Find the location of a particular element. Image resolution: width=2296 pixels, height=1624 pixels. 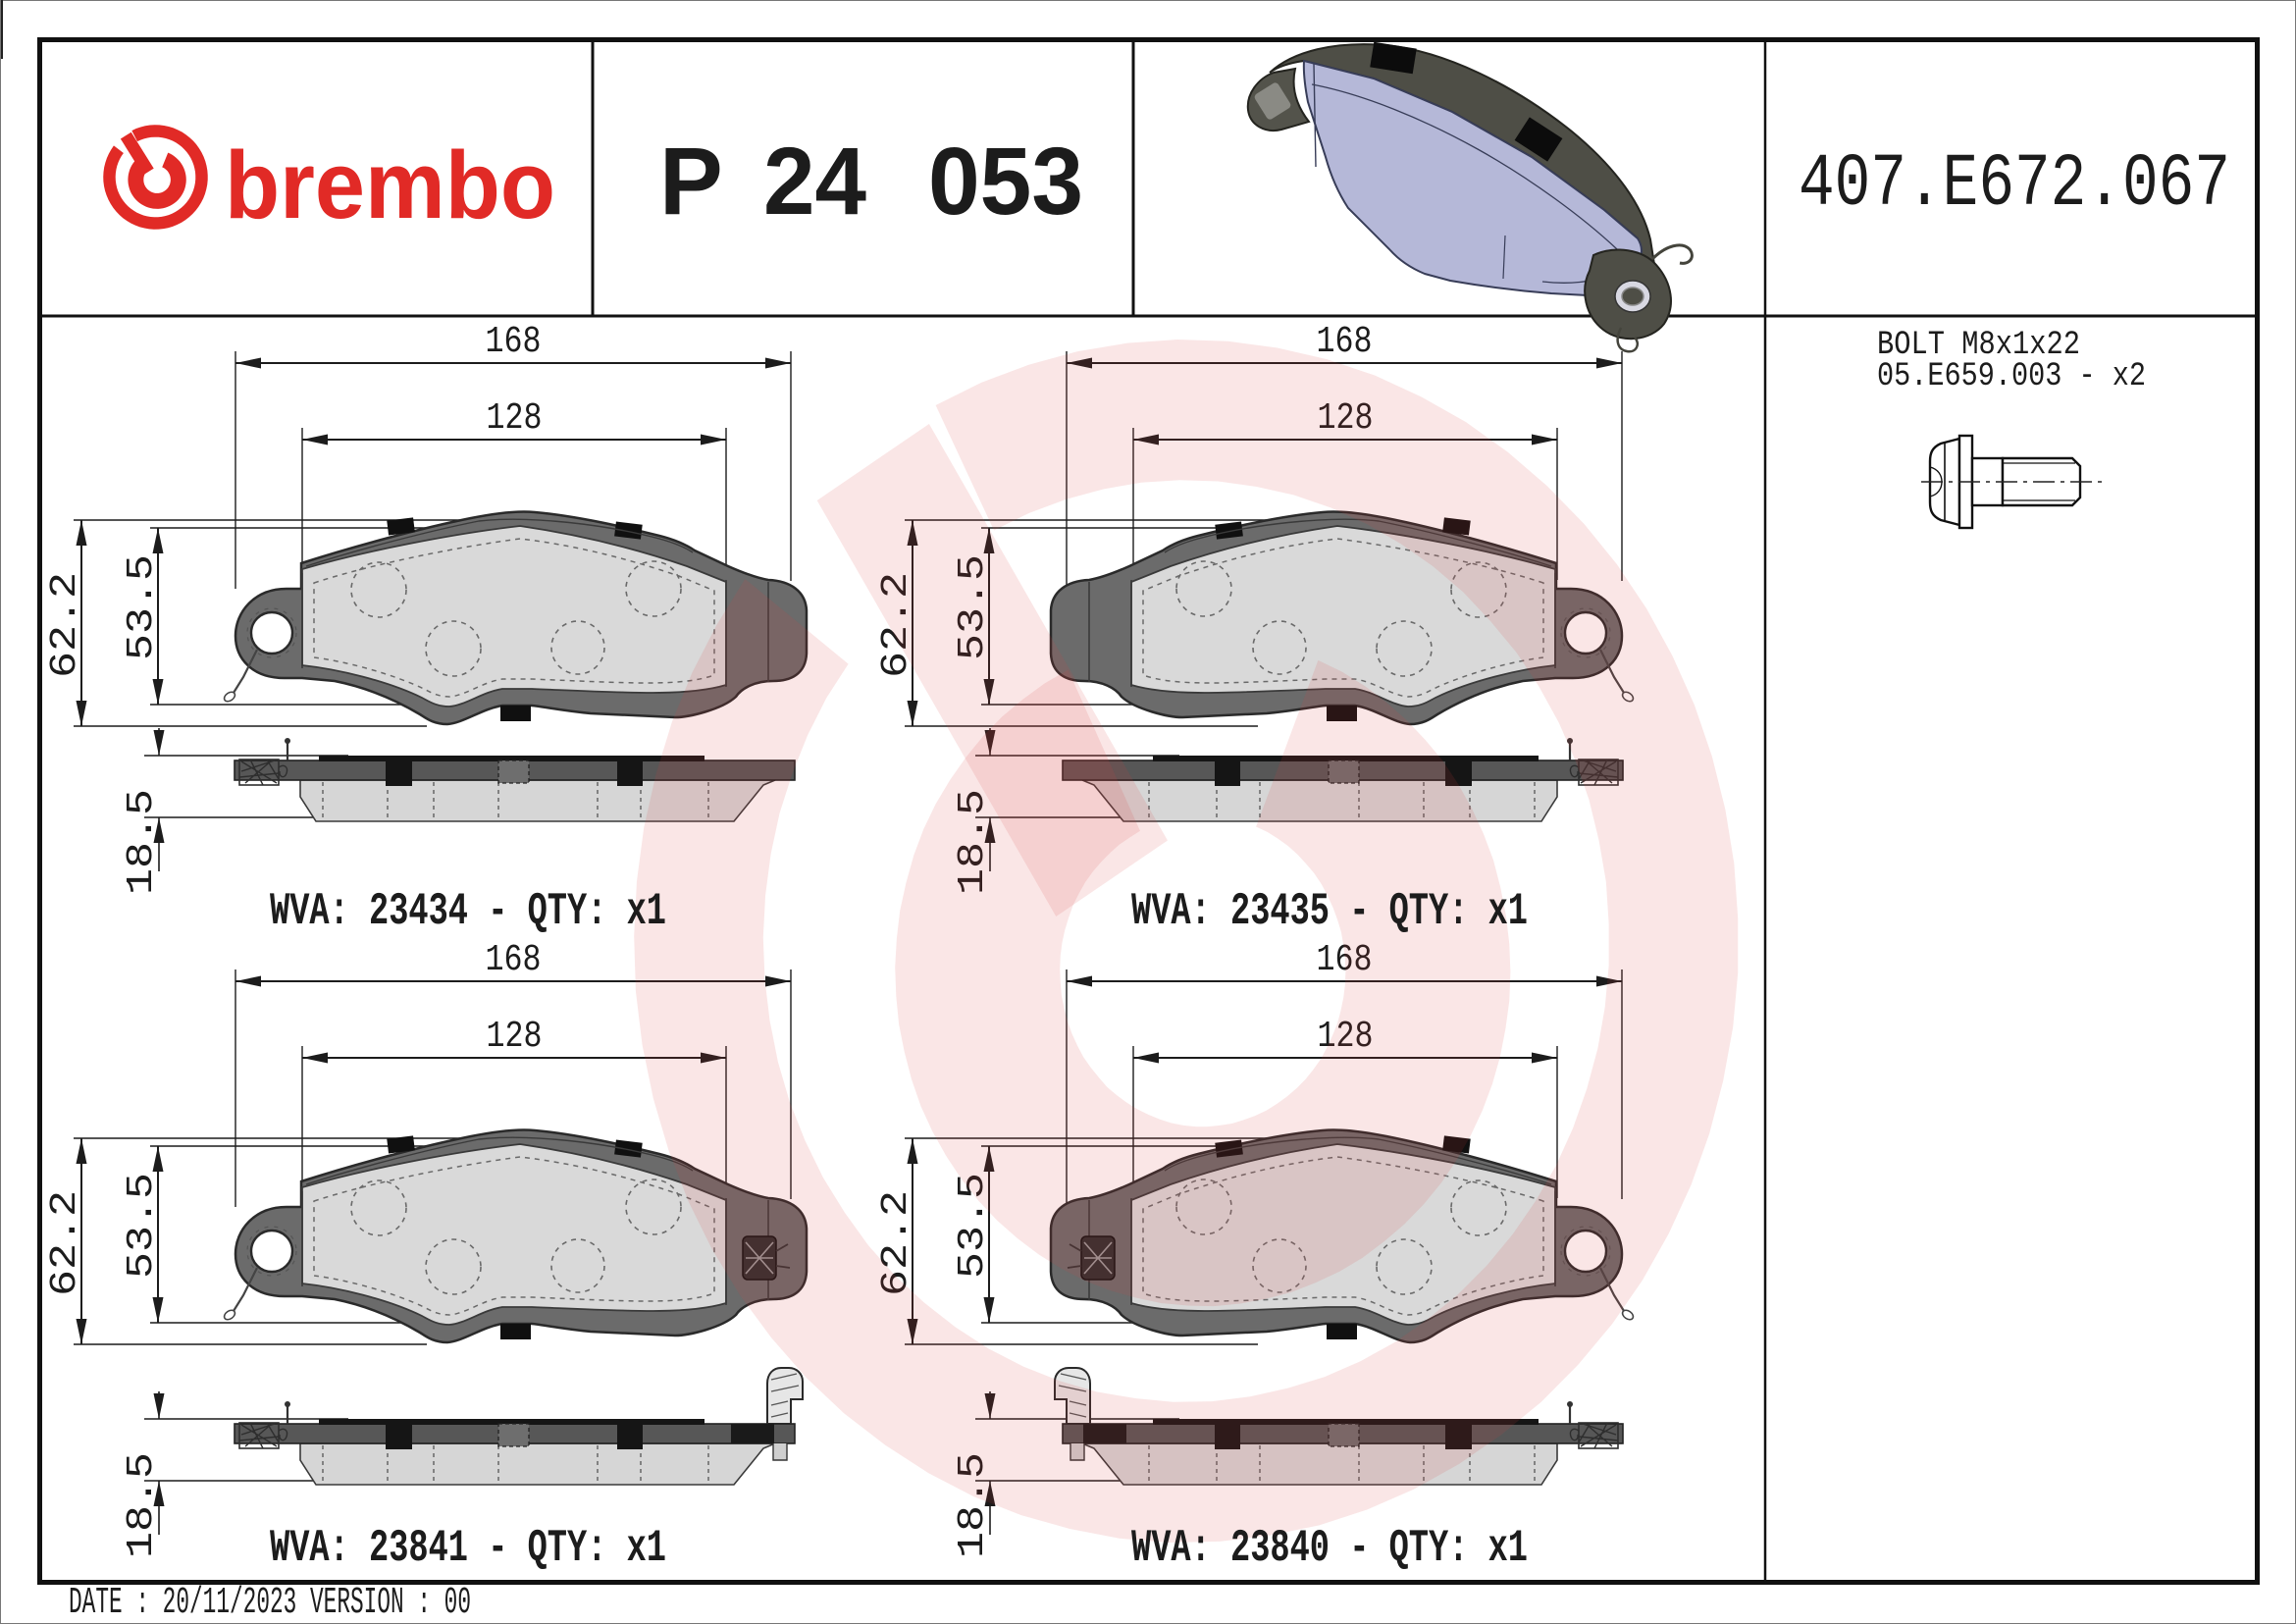

svg-text: 053 is located at coordinates (1005, 181).